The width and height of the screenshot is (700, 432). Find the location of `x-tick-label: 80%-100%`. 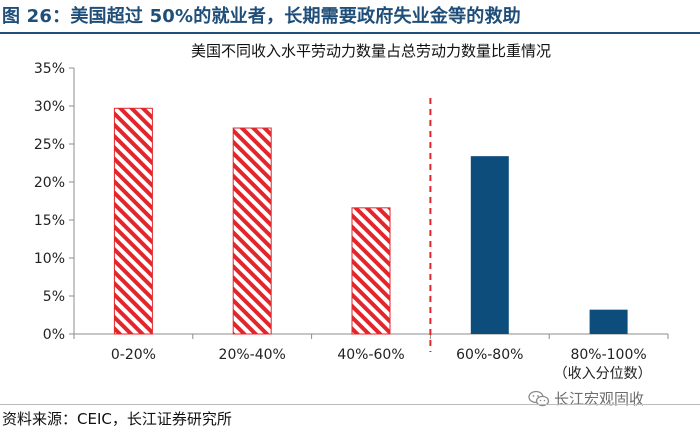

x-tick-label: 80%-100% is located at coordinates (608, 355).